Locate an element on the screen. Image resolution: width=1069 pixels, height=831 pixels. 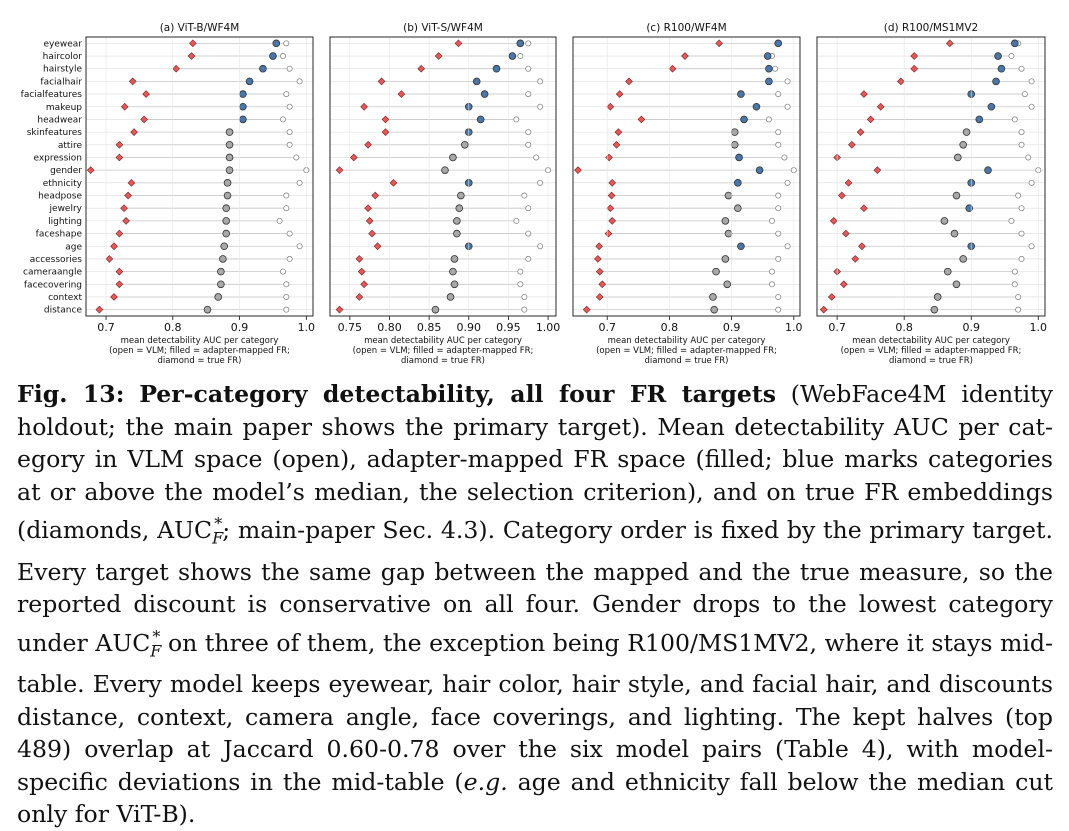
panel-title: (b) ViT-S/WF4M is located at coordinates (443, 28).